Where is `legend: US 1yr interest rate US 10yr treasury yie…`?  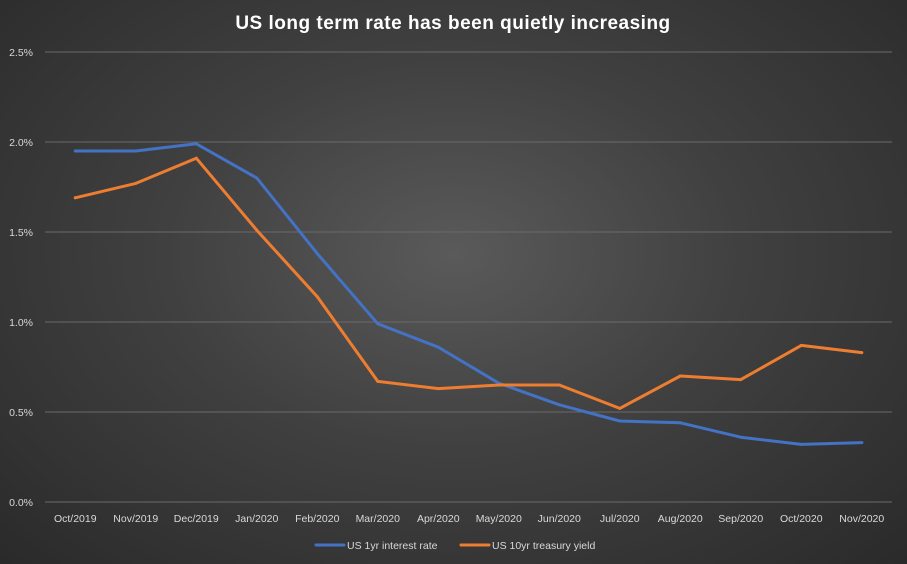
legend: US 1yr interest rate US 10yr treasury yie… is located at coordinates (454, 546).